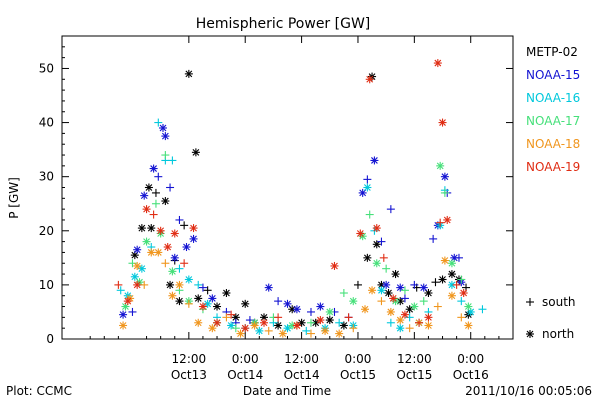 The width and height of the screenshot is (600, 400). Describe the element at coordinates (50, 339) in the screenshot. I see `y-tick-label: 0` at that location.